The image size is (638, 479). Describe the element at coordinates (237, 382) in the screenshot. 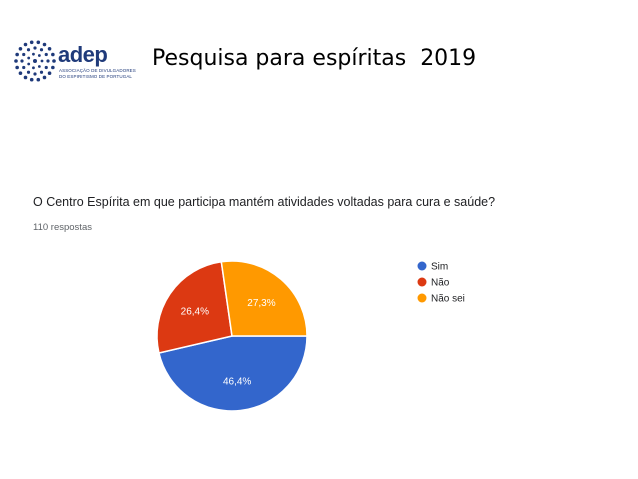

I see `slice-data-label: 46,4%` at that location.